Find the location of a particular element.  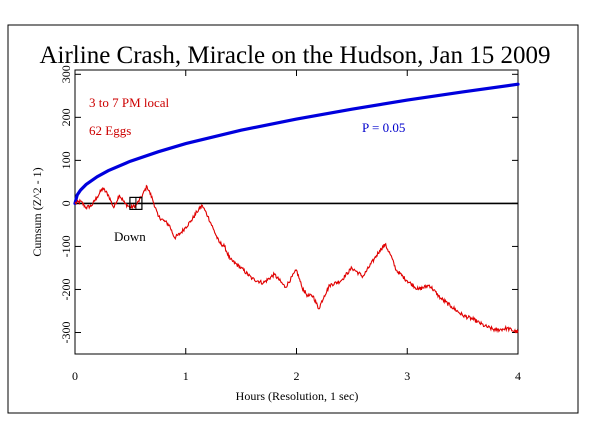

y-tick-label: 100 is located at coordinates (66, 160).